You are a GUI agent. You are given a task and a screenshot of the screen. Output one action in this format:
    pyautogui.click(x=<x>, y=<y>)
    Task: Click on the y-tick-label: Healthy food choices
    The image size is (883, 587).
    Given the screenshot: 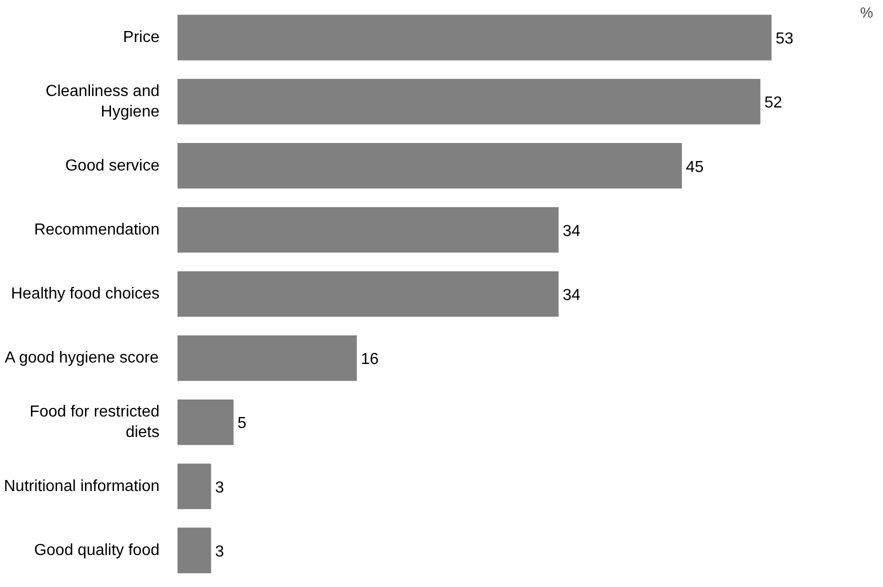 What is the action you would take?
    pyautogui.click(x=85, y=294)
    